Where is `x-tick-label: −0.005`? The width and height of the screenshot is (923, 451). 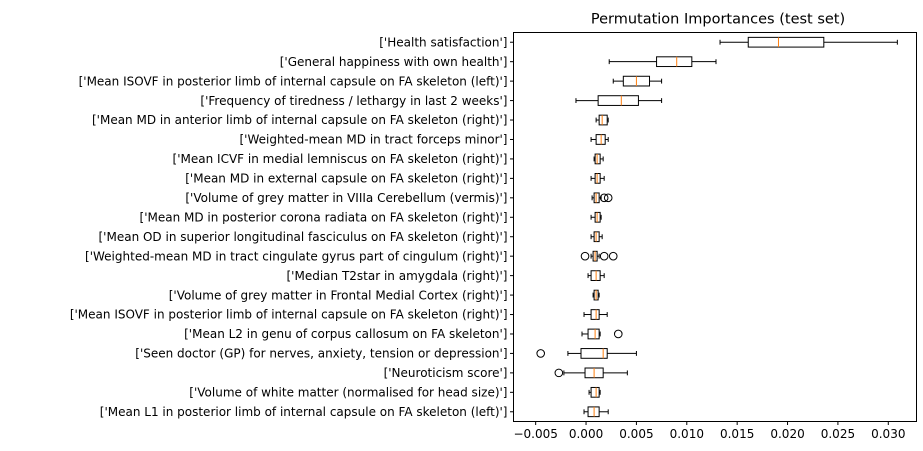 x-tick-label: −0.005 is located at coordinates (535, 434).